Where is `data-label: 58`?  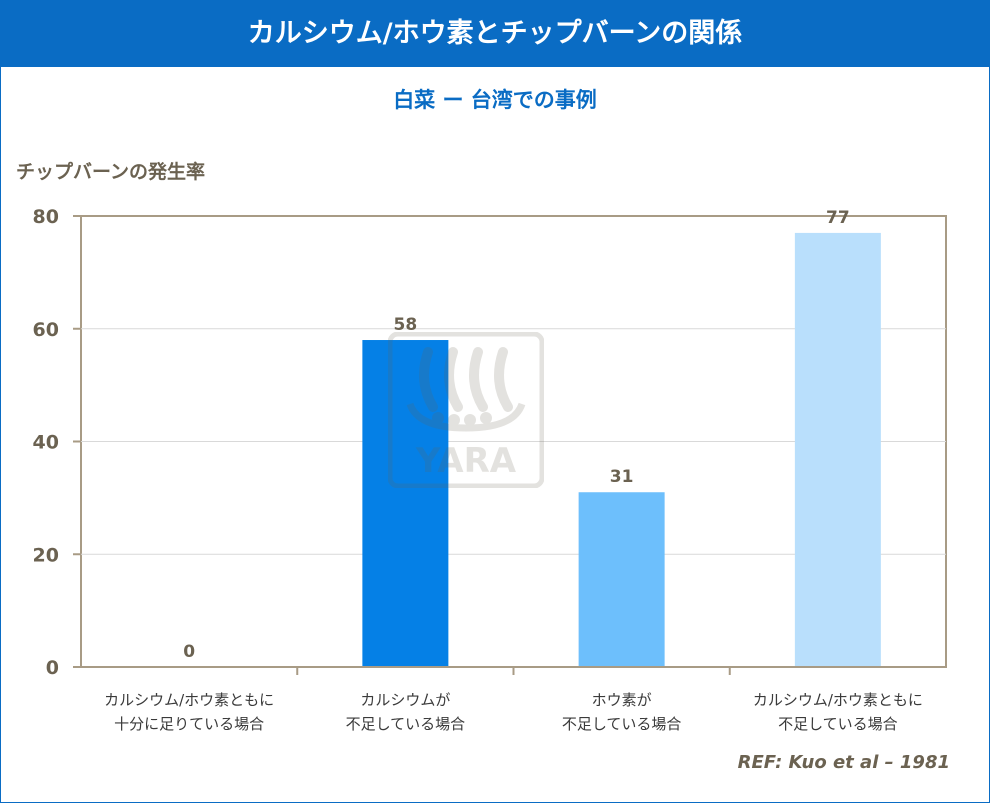
data-label: 58 is located at coordinates (406, 325).